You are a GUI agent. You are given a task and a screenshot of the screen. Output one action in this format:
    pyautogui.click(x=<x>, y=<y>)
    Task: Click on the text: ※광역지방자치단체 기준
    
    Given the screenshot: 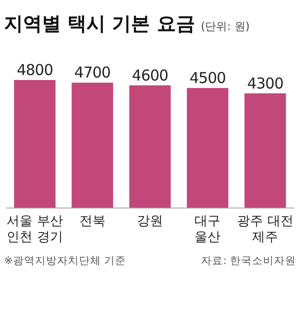 What is the action you would take?
    pyautogui.click(x=65, y=261)
    